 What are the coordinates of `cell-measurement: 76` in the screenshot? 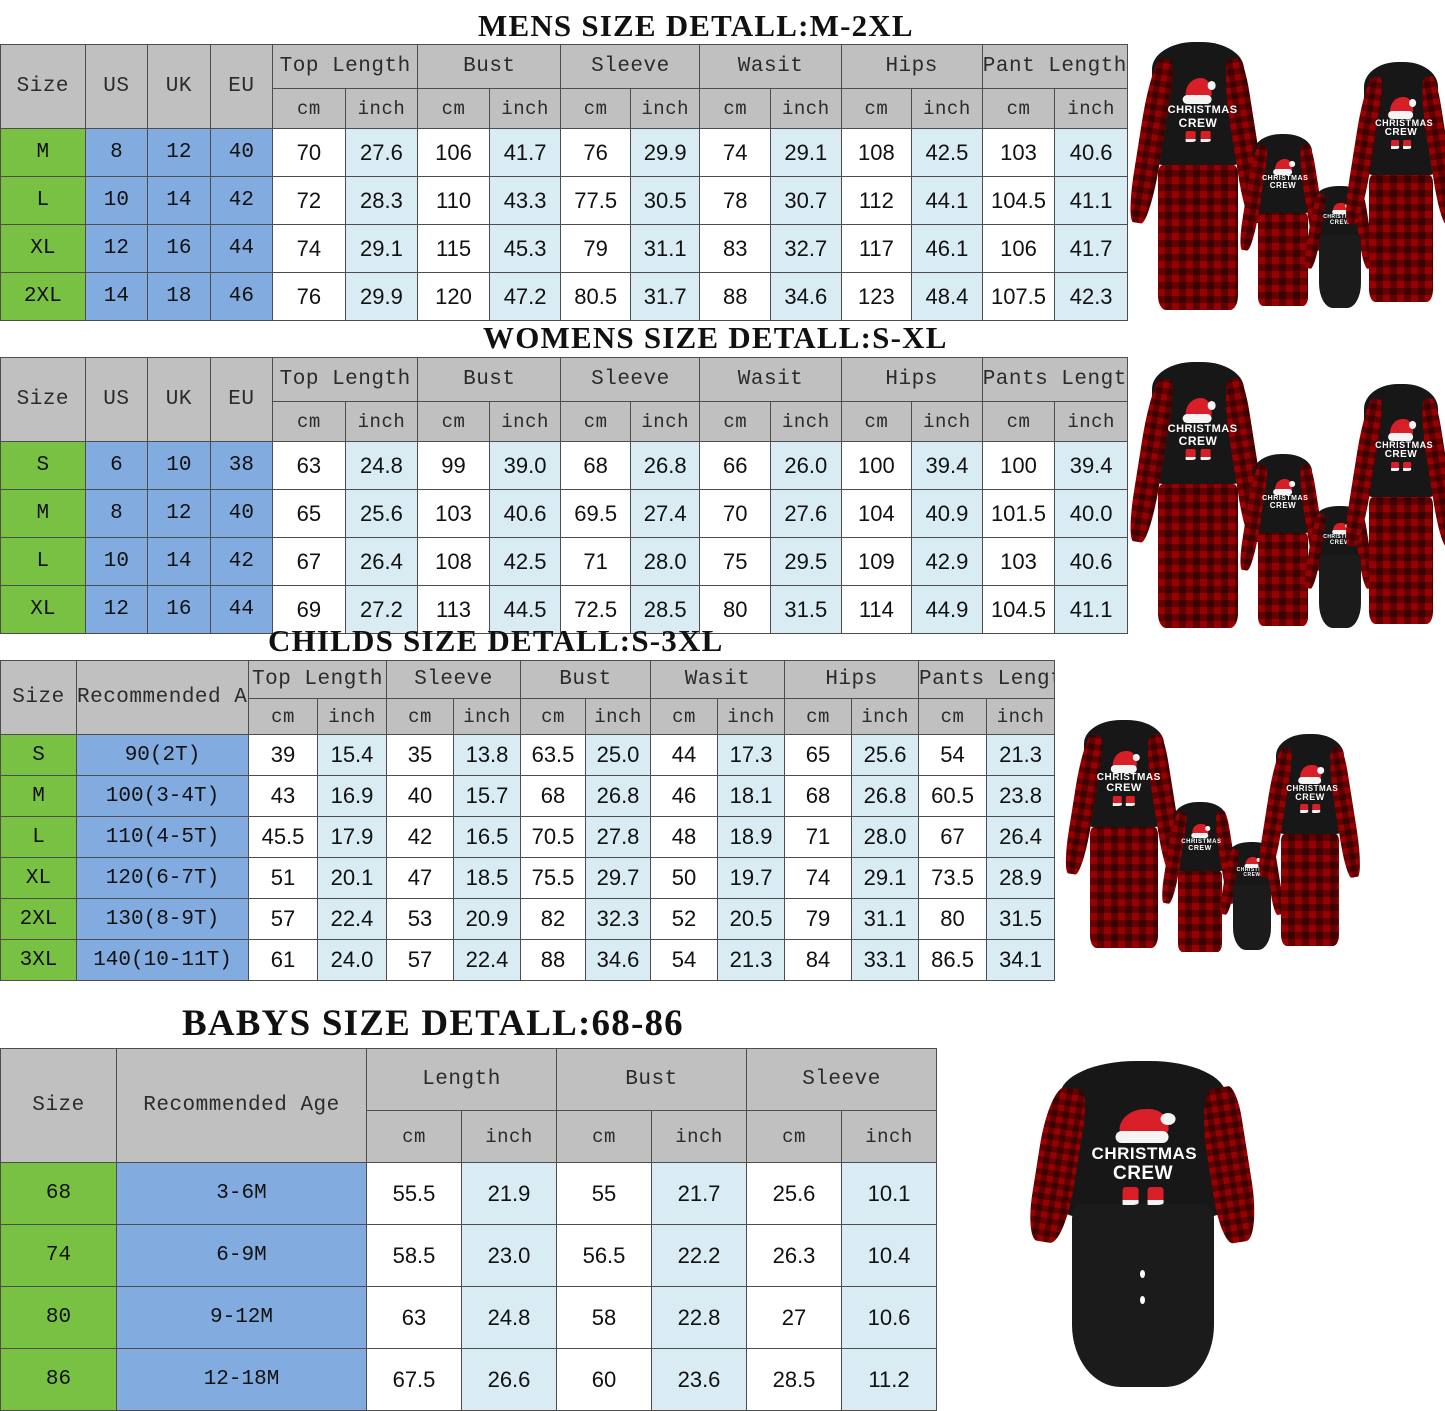 It's located at (309, 296).